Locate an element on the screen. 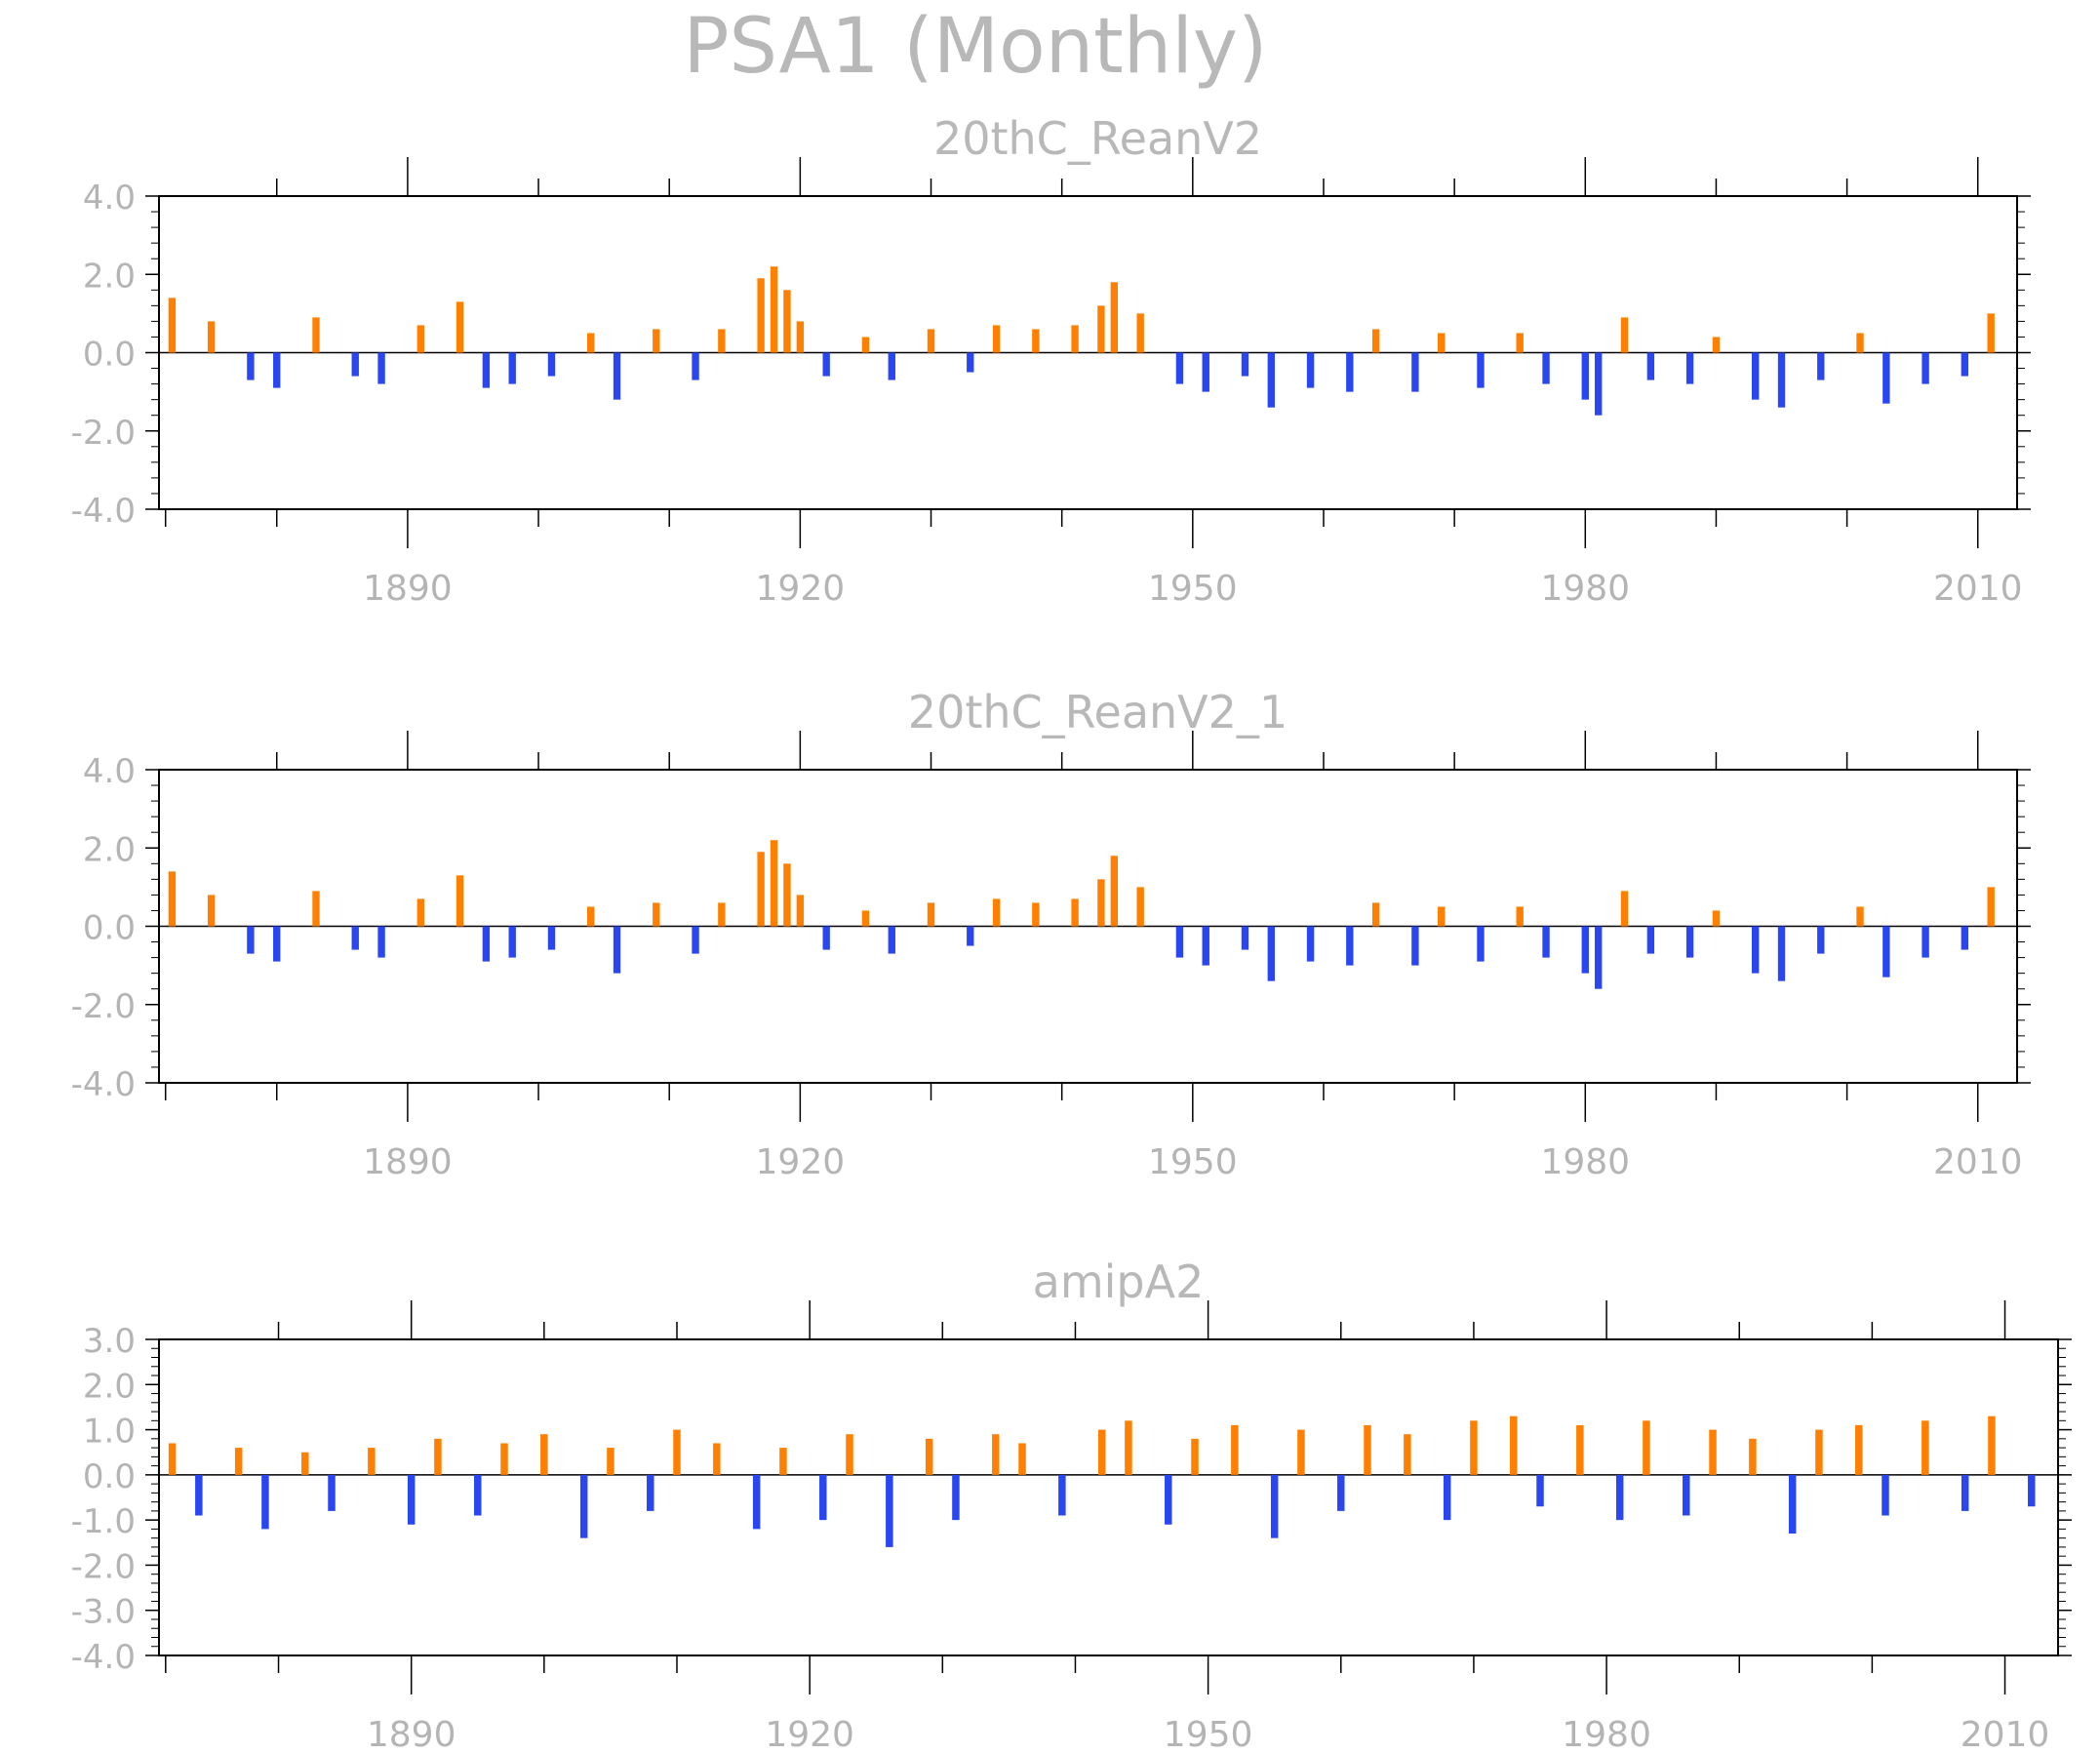 The image size is (2100, 1754). y-tick-label: -3.0 is located at coordinates (103, 1612).